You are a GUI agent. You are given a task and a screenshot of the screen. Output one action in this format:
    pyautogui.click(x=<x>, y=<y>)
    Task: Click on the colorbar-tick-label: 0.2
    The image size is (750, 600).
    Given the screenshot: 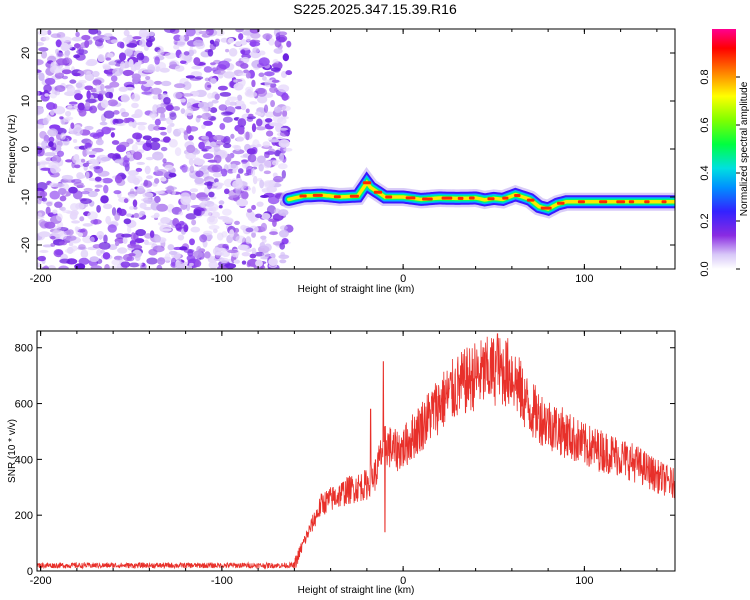 What is the action you would take?
    pyautogui.click(x=705, y=220)
    